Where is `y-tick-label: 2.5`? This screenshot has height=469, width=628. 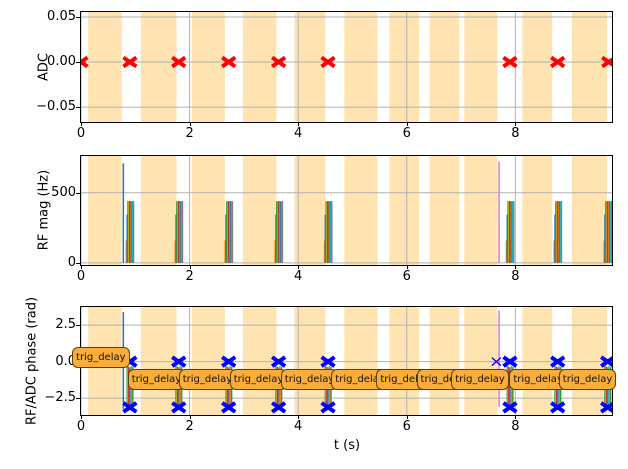 y-tick-label: 2.5 is located at coordinates (65, 325).